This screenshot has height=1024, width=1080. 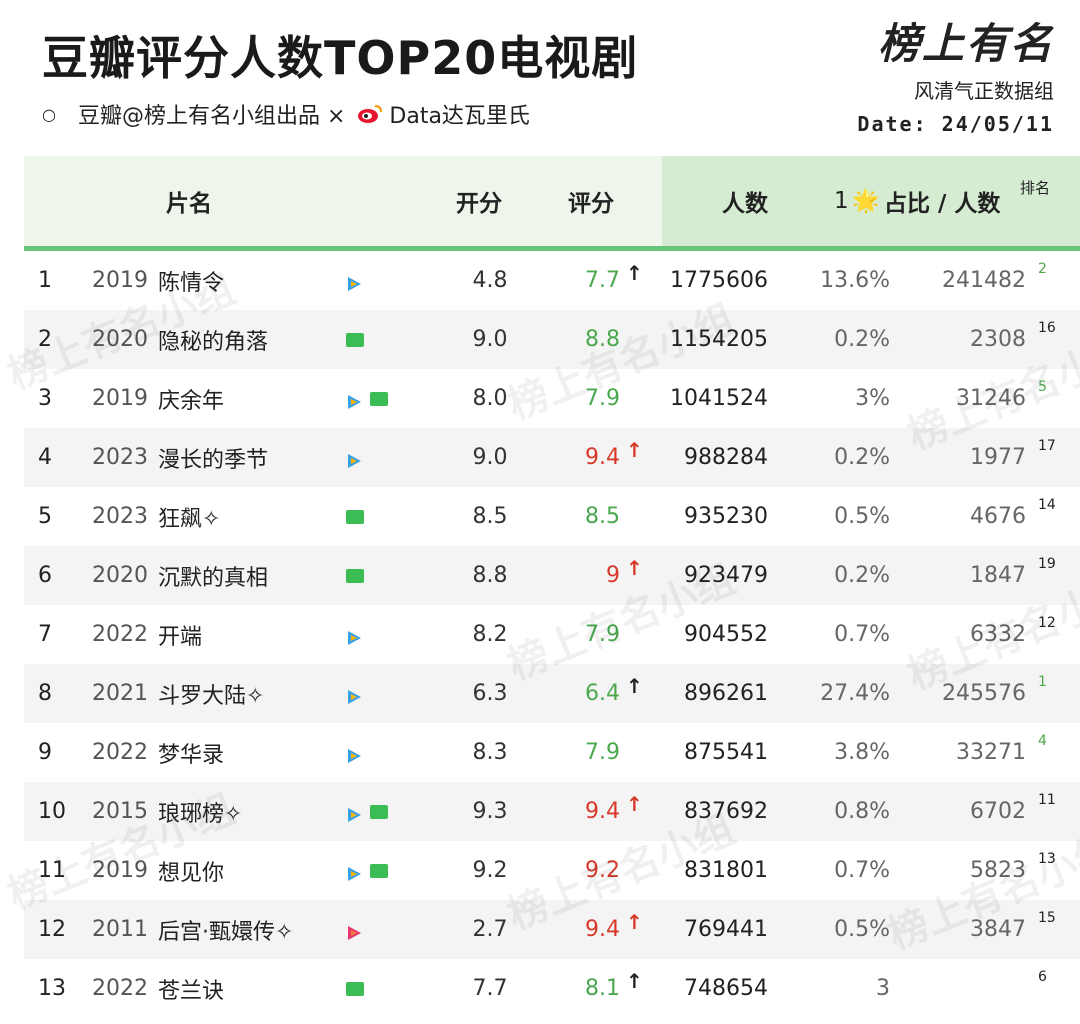 What do you see at coordinates (490, 752) in the screenshot?
I see `opening-score: 8.3` at bounding box center [490, 752].